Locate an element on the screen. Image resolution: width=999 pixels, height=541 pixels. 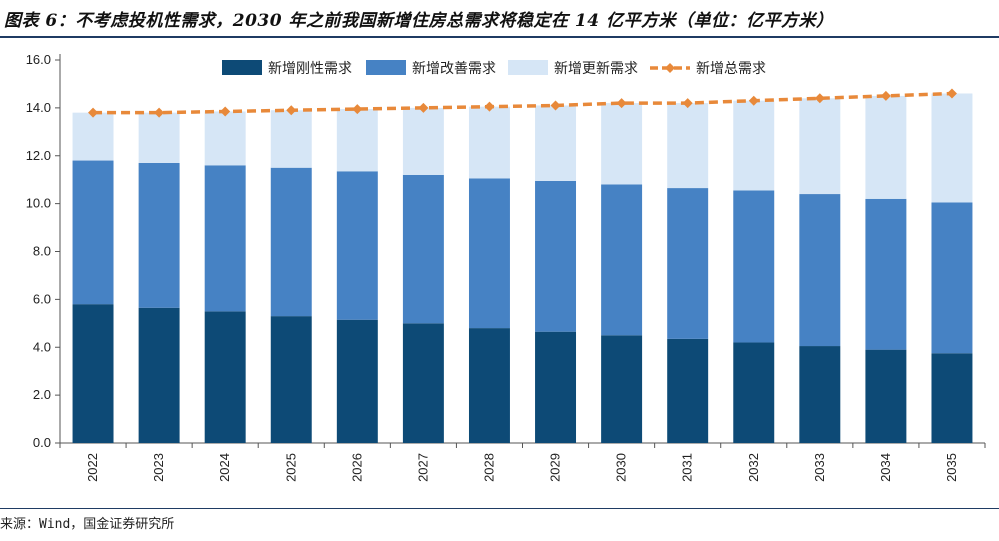
total-demand-line is located at coordinates (523, 103).